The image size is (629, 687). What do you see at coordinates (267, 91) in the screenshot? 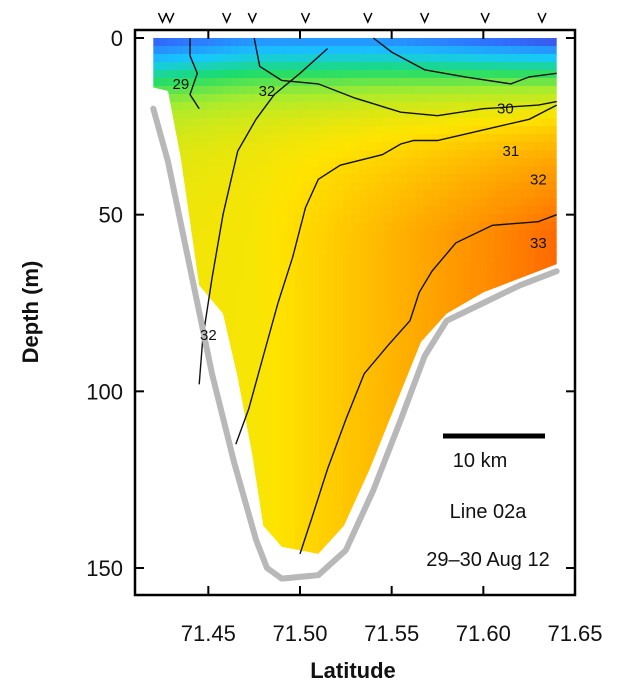
I see `contour-label-32-1: 32` at bounding box center [267, 91].